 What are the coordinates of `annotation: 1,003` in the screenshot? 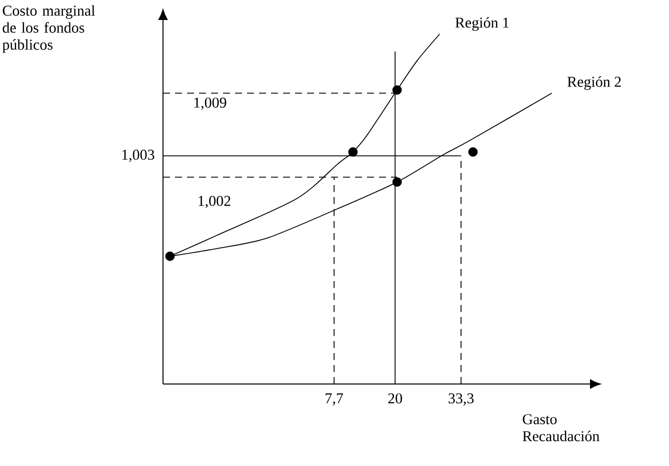 It's located at (138, 156).